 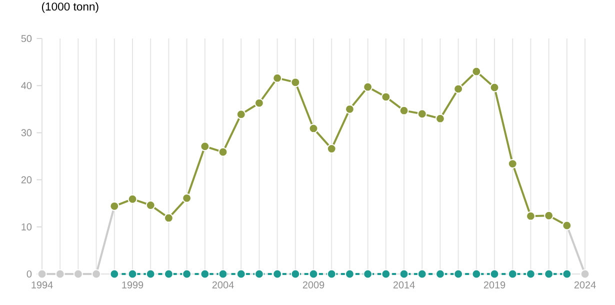 What do you see at coordinates (223, 284) in the screenshot?
I see `x-tick-label: 2004` at bounding box center [223, 284].